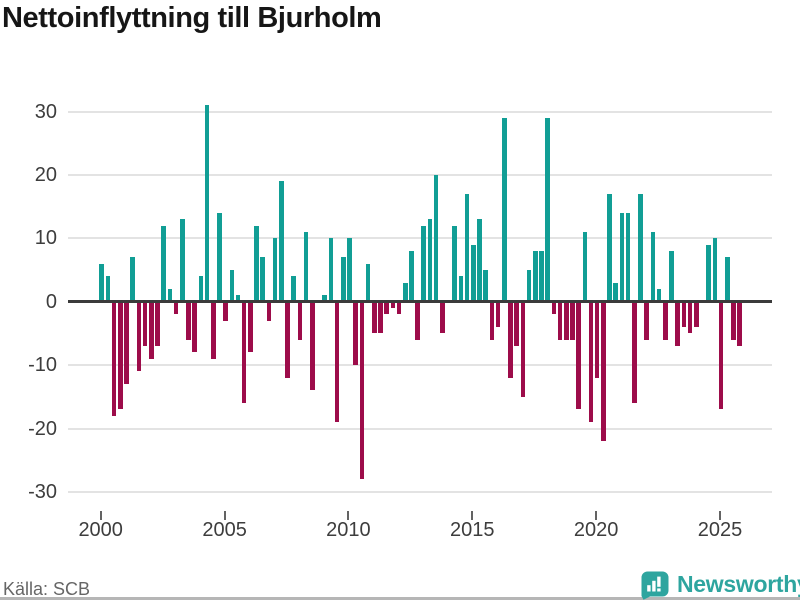  Describe the element at coordinates (386, 308) in the screenshot. I see `bar-2011Q3` at that location.